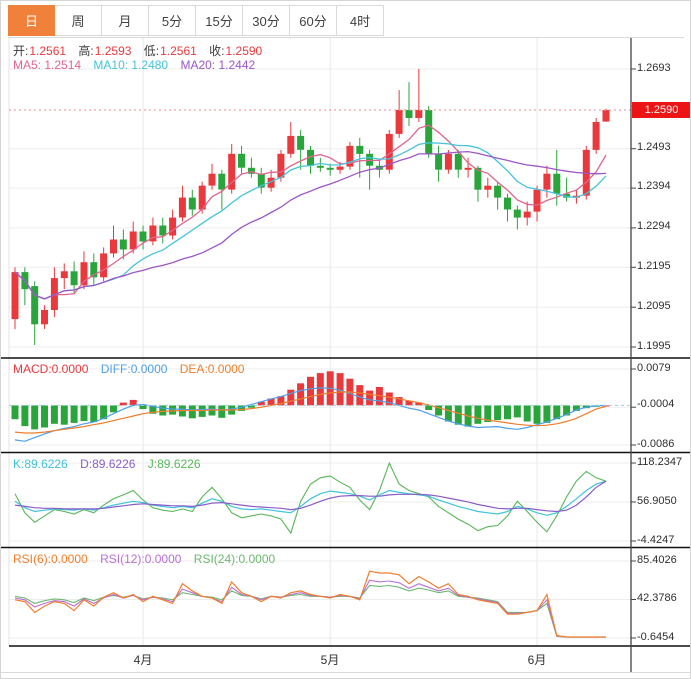 The height and width of the screenshot is (679, 691). Describe the element at coordinates (656, 540) in the screenshot. I see `kdj-axis-tick: -4.4247` at that location.